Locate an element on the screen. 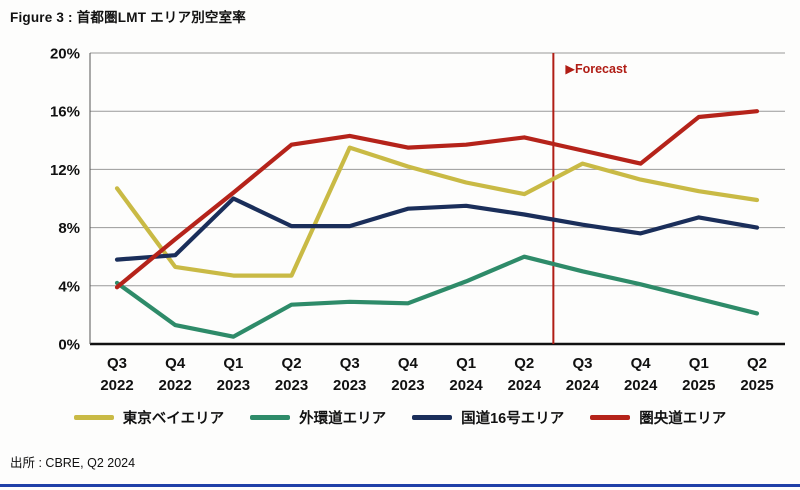 The width and height of the screenshot is (800, 490). source-note: 出所 : CBRE, Q2 2024 is located at coordinates (73, 463).